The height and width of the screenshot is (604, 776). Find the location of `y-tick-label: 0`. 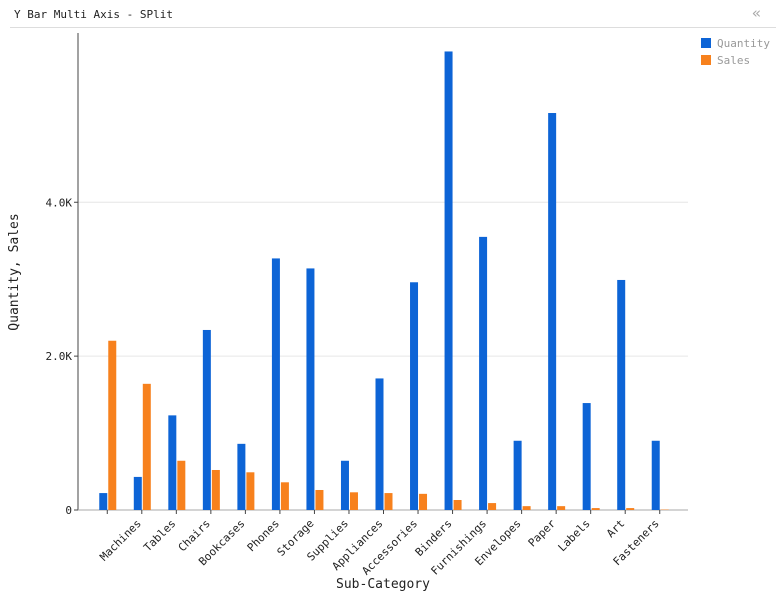

y-tick-label: 0 is located at coordinates (68, 510).